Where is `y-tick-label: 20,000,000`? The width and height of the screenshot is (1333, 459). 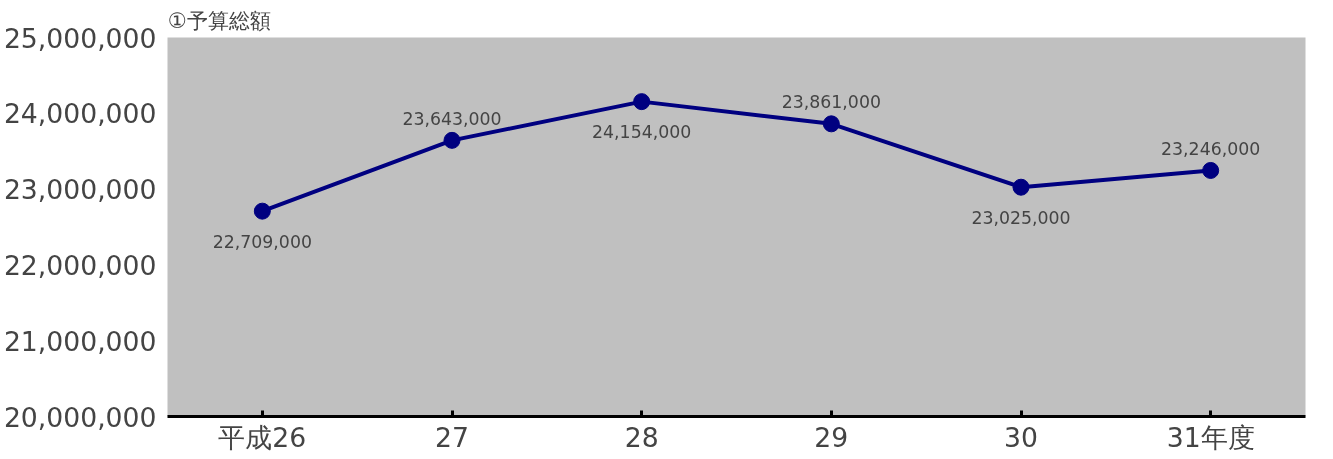 y-tick-label: 20,000,000 is located at coordinates (80, 417).